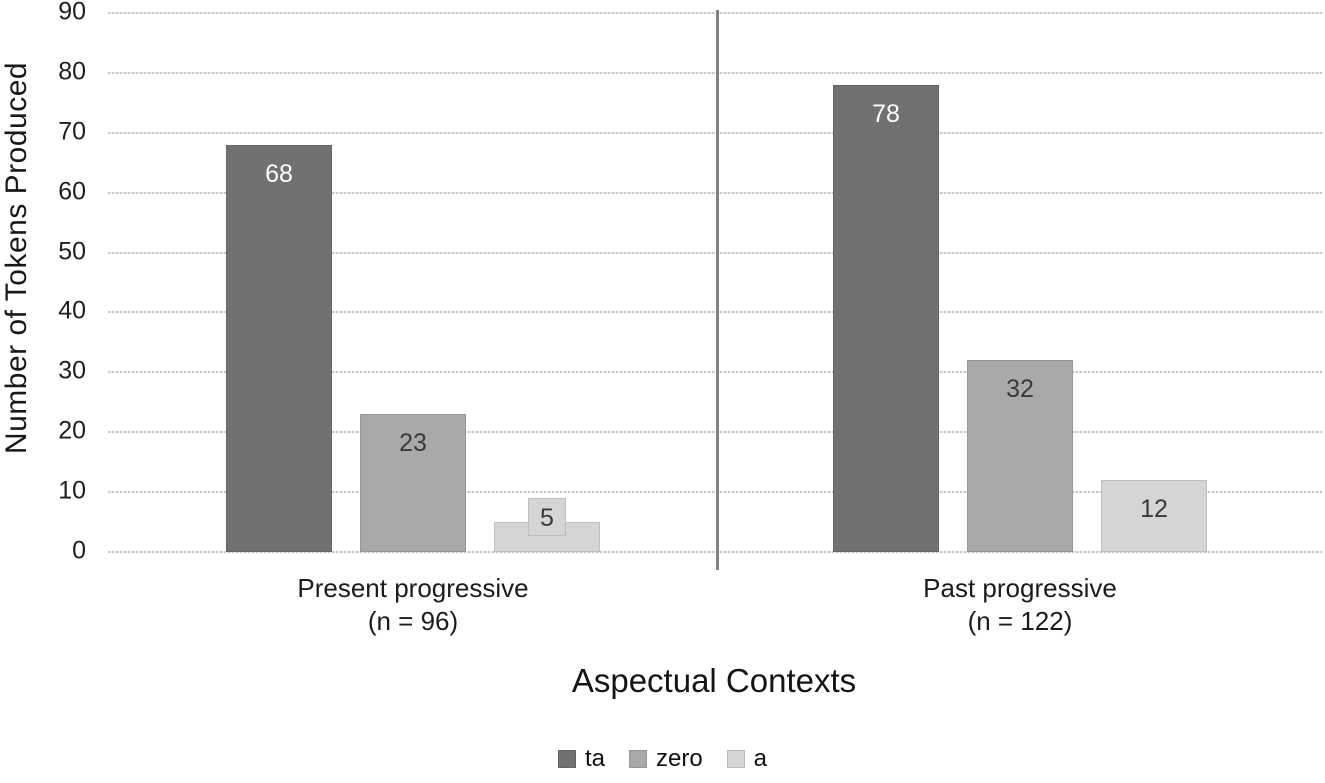 This screenshot has height=783, width=1325. What do you see at coordinates (413, 483) in the screenshot?
I see `bar-zero: 23` at bounding box center [413, 483].